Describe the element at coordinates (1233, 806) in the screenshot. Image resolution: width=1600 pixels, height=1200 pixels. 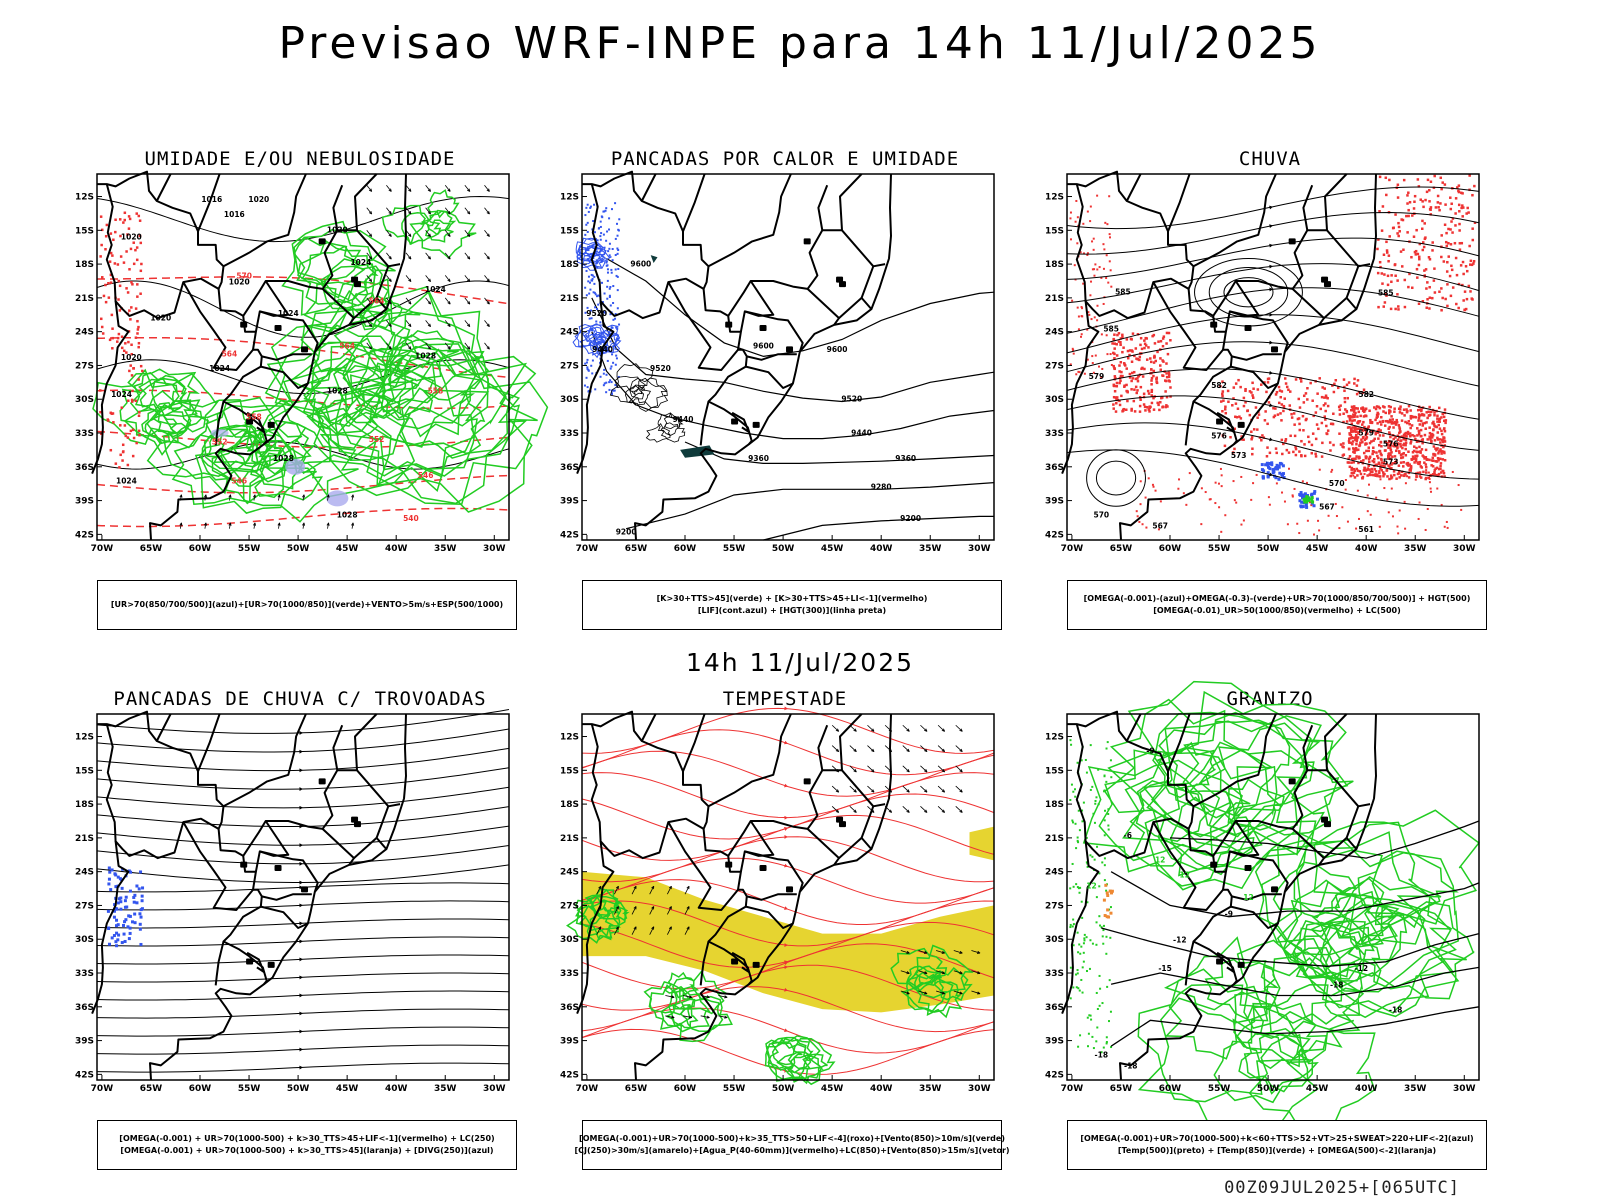
I see `temp850-contour` at that location.